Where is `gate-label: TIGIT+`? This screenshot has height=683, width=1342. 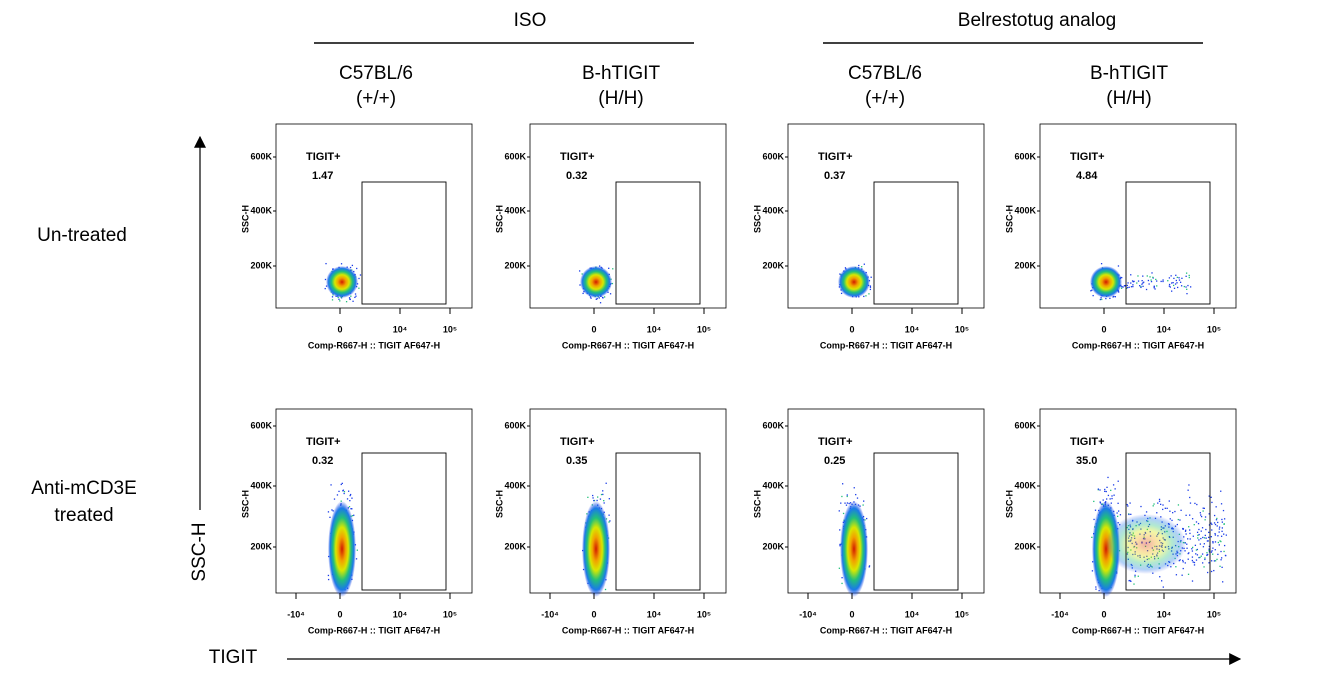
gate-label: TIGIT+ is located at coordinates (835, 157).